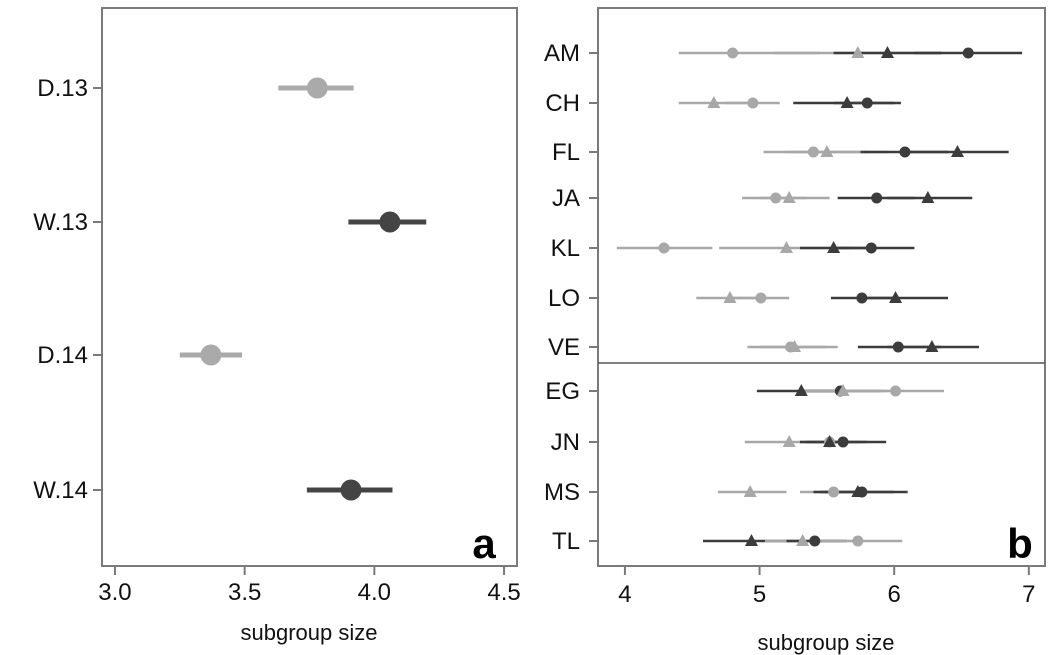  Describe the element at coordinates (566, 198) in the screenshot. I see `y-tick-label: JA` at that location.